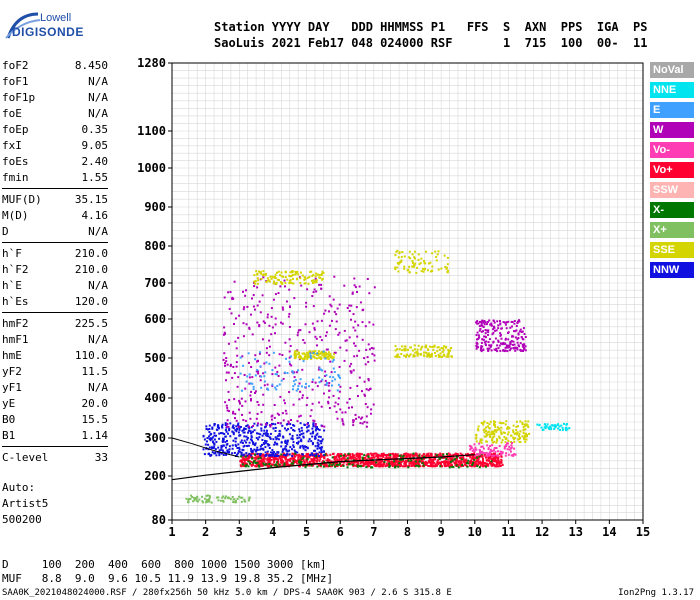  Describe the element at coordinates (15, 177) in the screenshot. I see `param-key: fmin` at that location.